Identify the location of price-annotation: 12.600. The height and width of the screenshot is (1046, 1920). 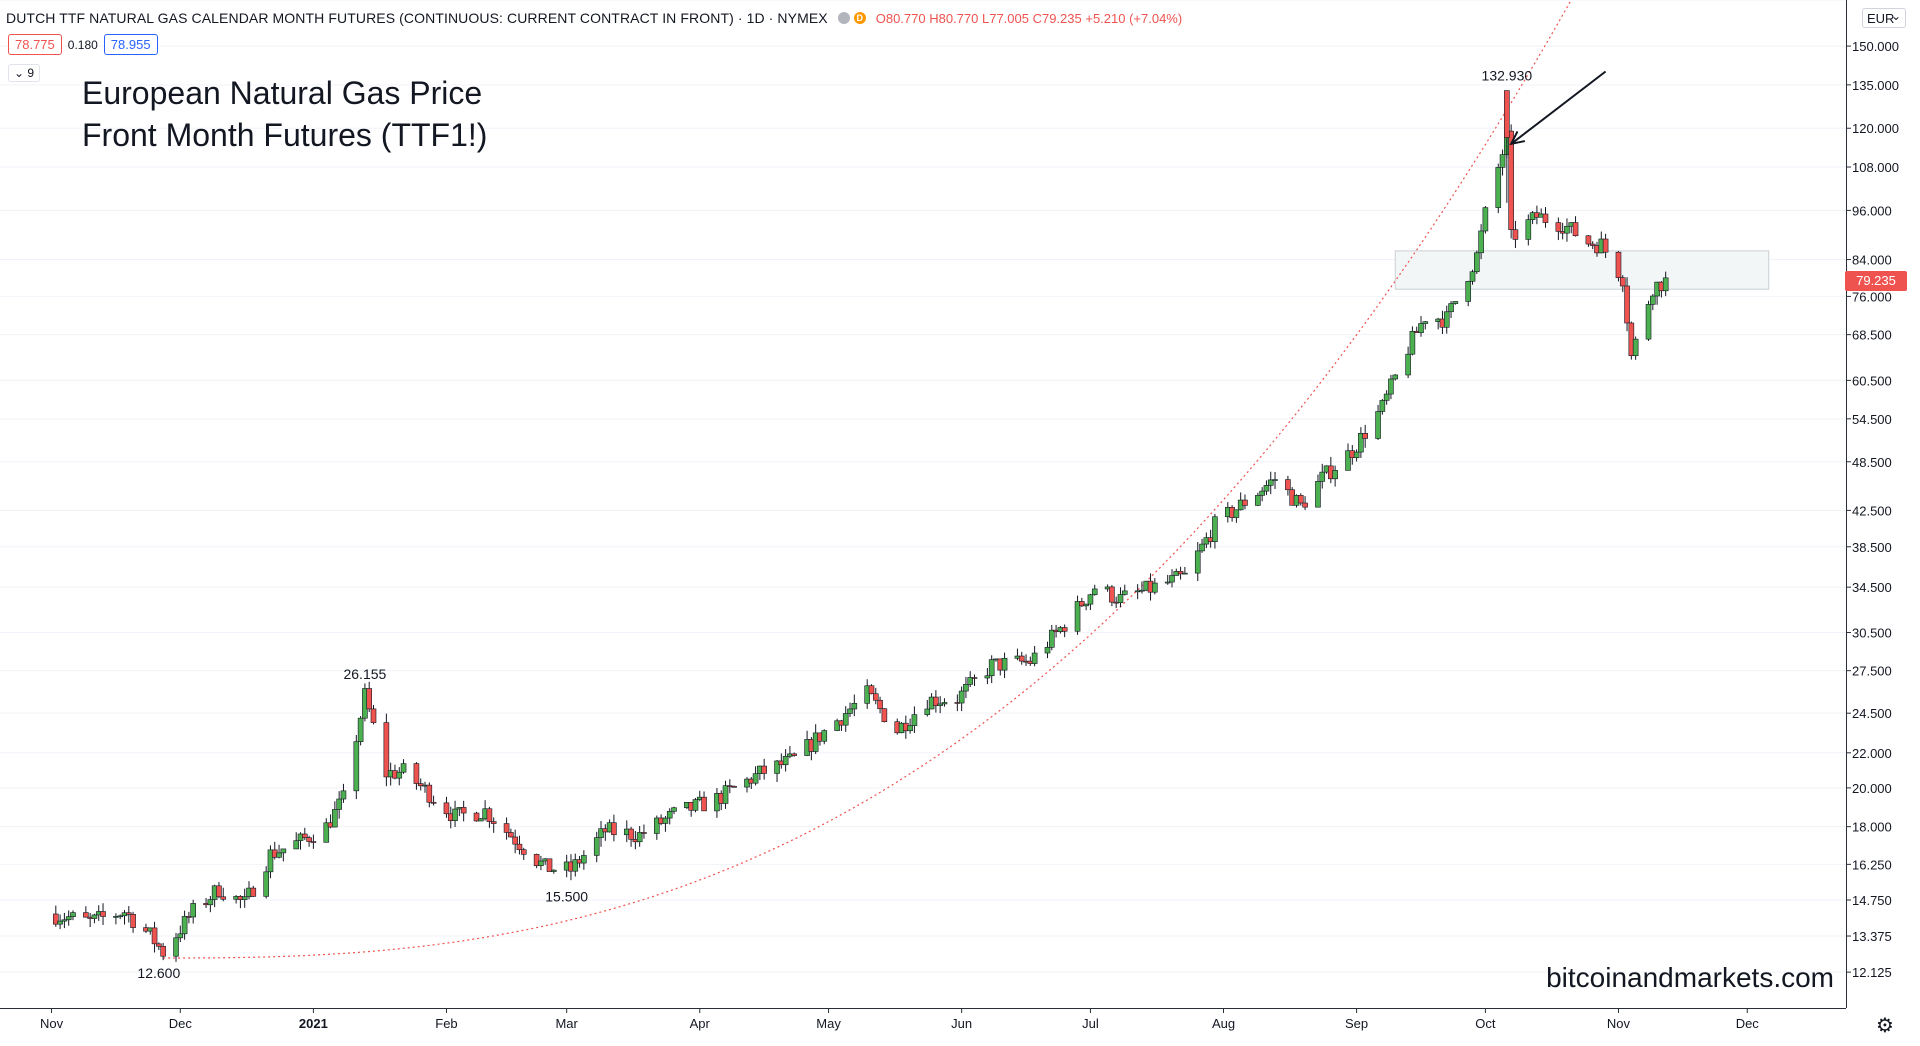
(158, 973).